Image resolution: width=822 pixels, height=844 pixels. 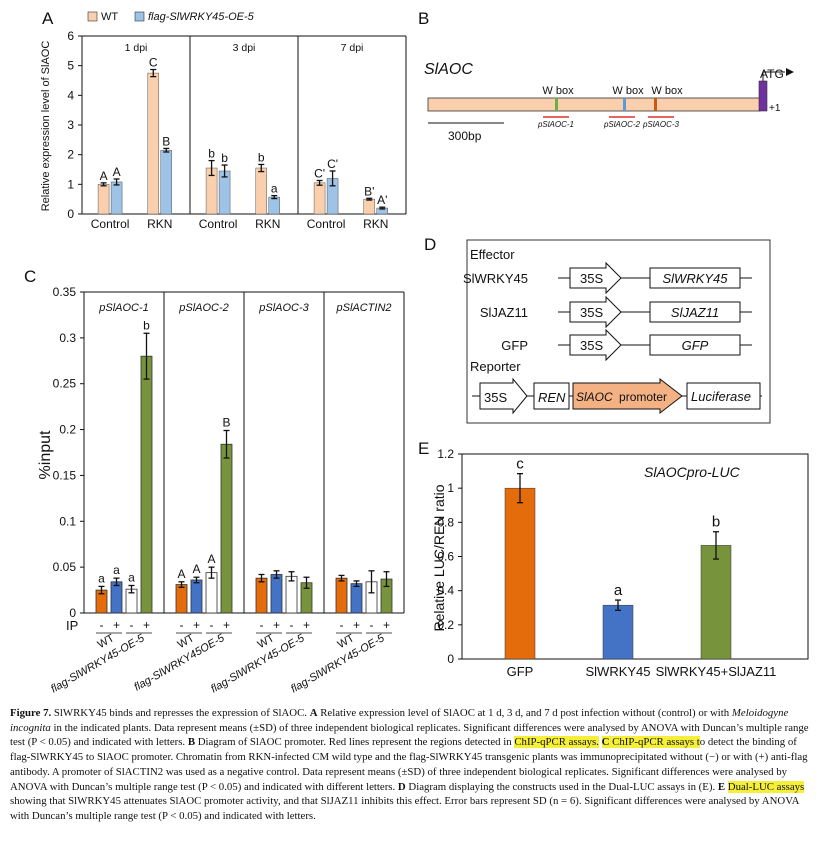 What do you see at coordinates (65, 475) in the screenshot?
I see `c-ytick-label: 0.15` at bounding box center [65, 475].